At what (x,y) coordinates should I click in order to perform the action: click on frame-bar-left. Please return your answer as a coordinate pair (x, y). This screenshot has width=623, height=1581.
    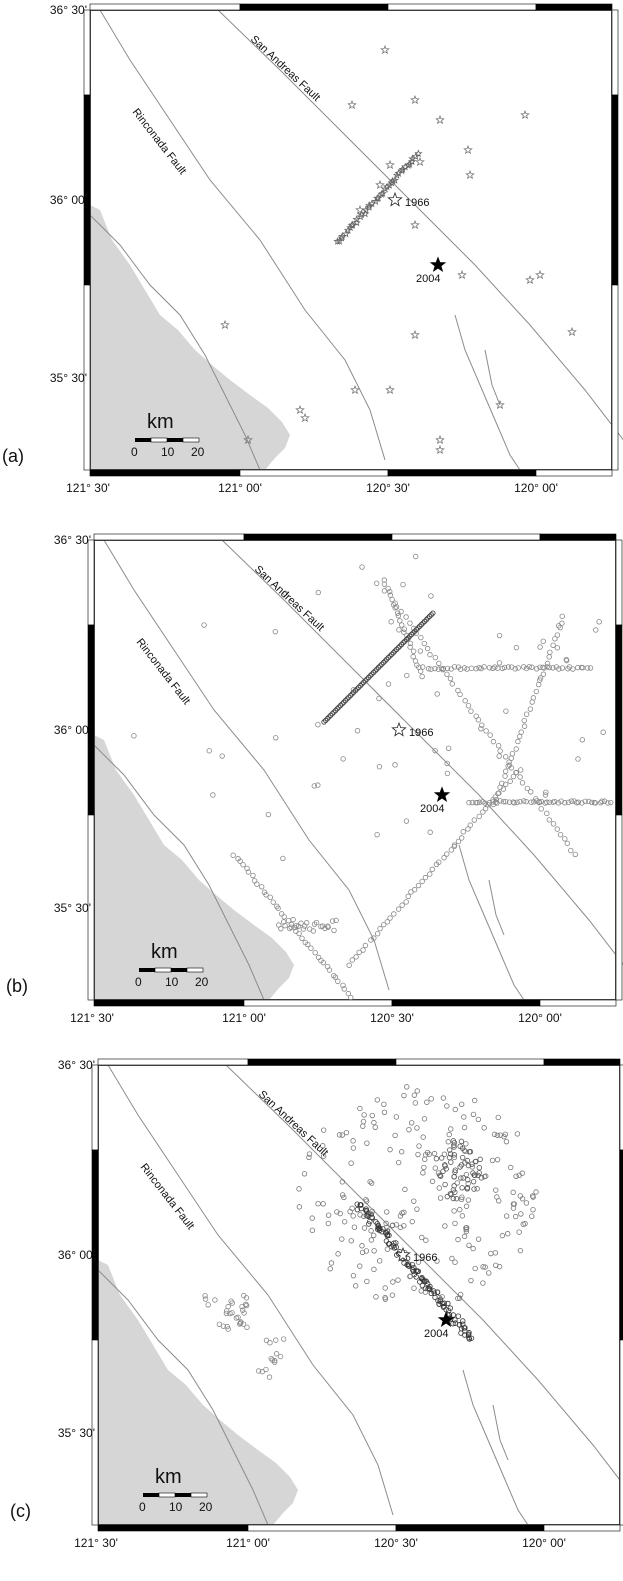
    Looking at the image, I should click on (95, 1107).